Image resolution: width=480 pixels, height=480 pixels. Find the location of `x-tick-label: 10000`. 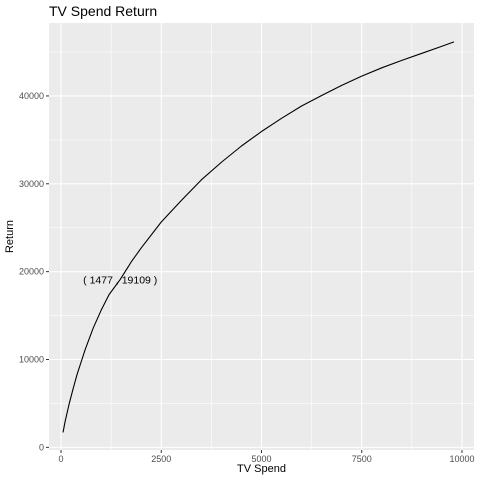

x-tick-label: 10000 is located at coordinates (461, 459).